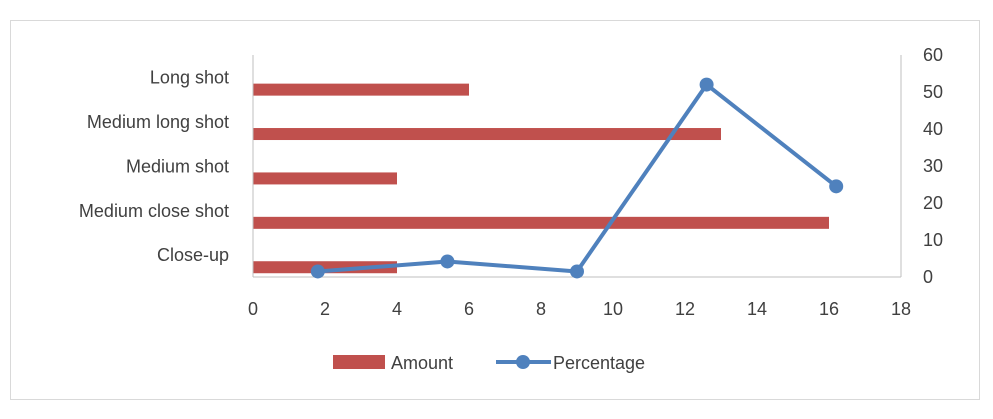 The height and width of the screenshot is (419, 993). What do you see at coordinates (541, 222) in the screenshot?
I see `bar-medium-close-shot` at bounding box center [541, 222].